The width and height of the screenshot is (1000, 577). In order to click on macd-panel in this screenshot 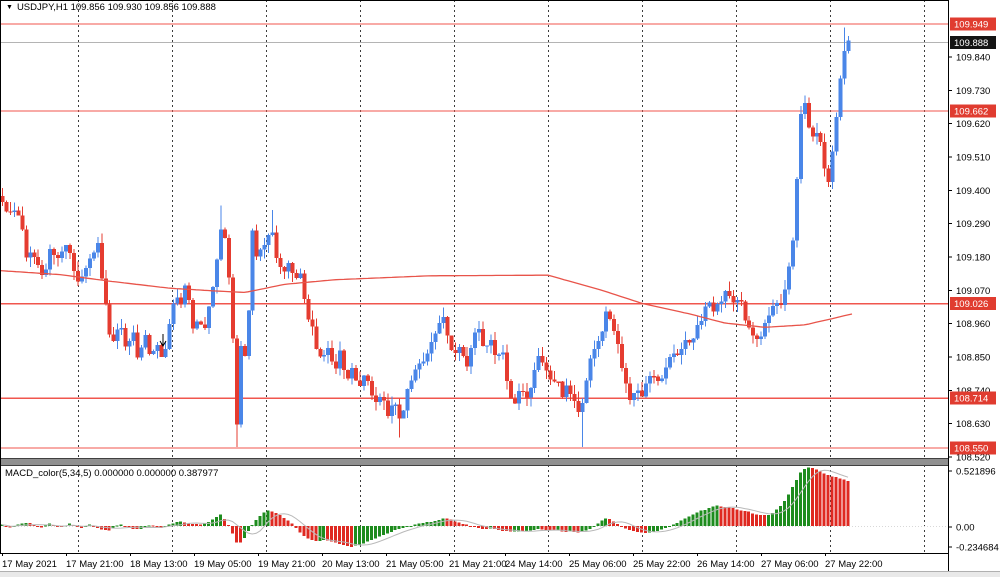, I will do `click(474, 507)`.